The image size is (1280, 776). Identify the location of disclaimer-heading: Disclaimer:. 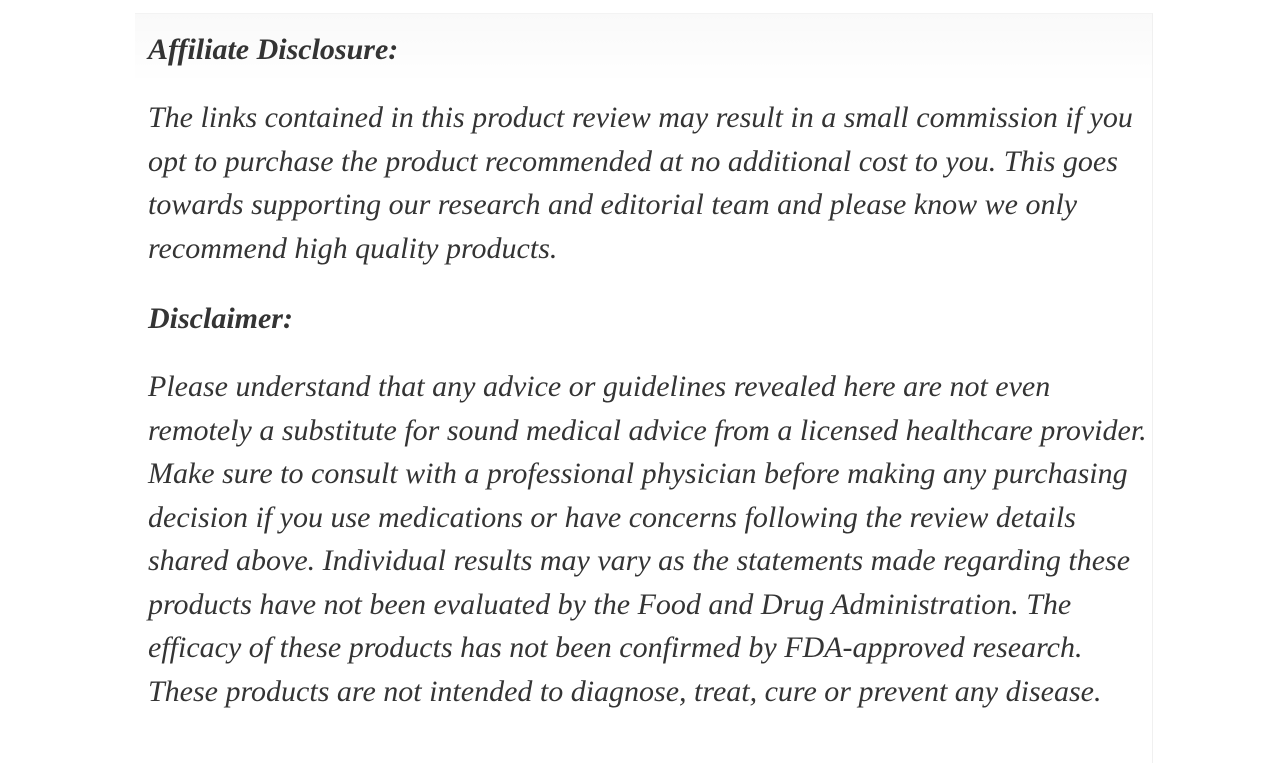
(220, 318).